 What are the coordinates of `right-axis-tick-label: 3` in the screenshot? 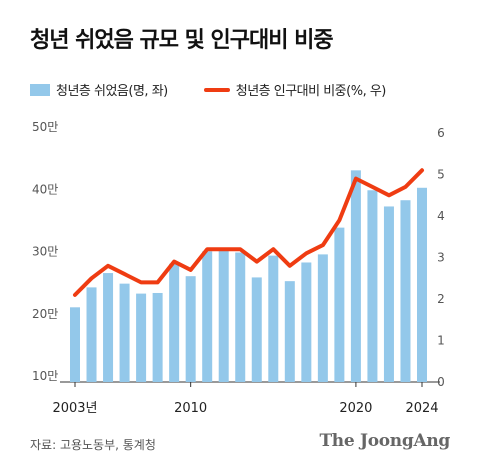 It's located at (441, 258).